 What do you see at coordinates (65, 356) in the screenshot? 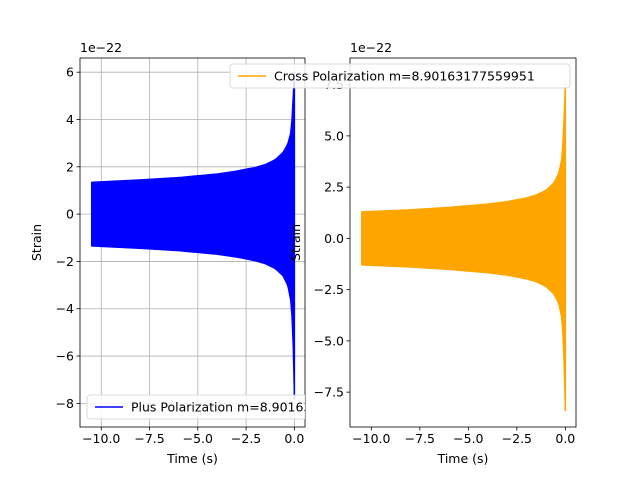
I see `y-tick-label: −6` at bounding box center [65, 356].